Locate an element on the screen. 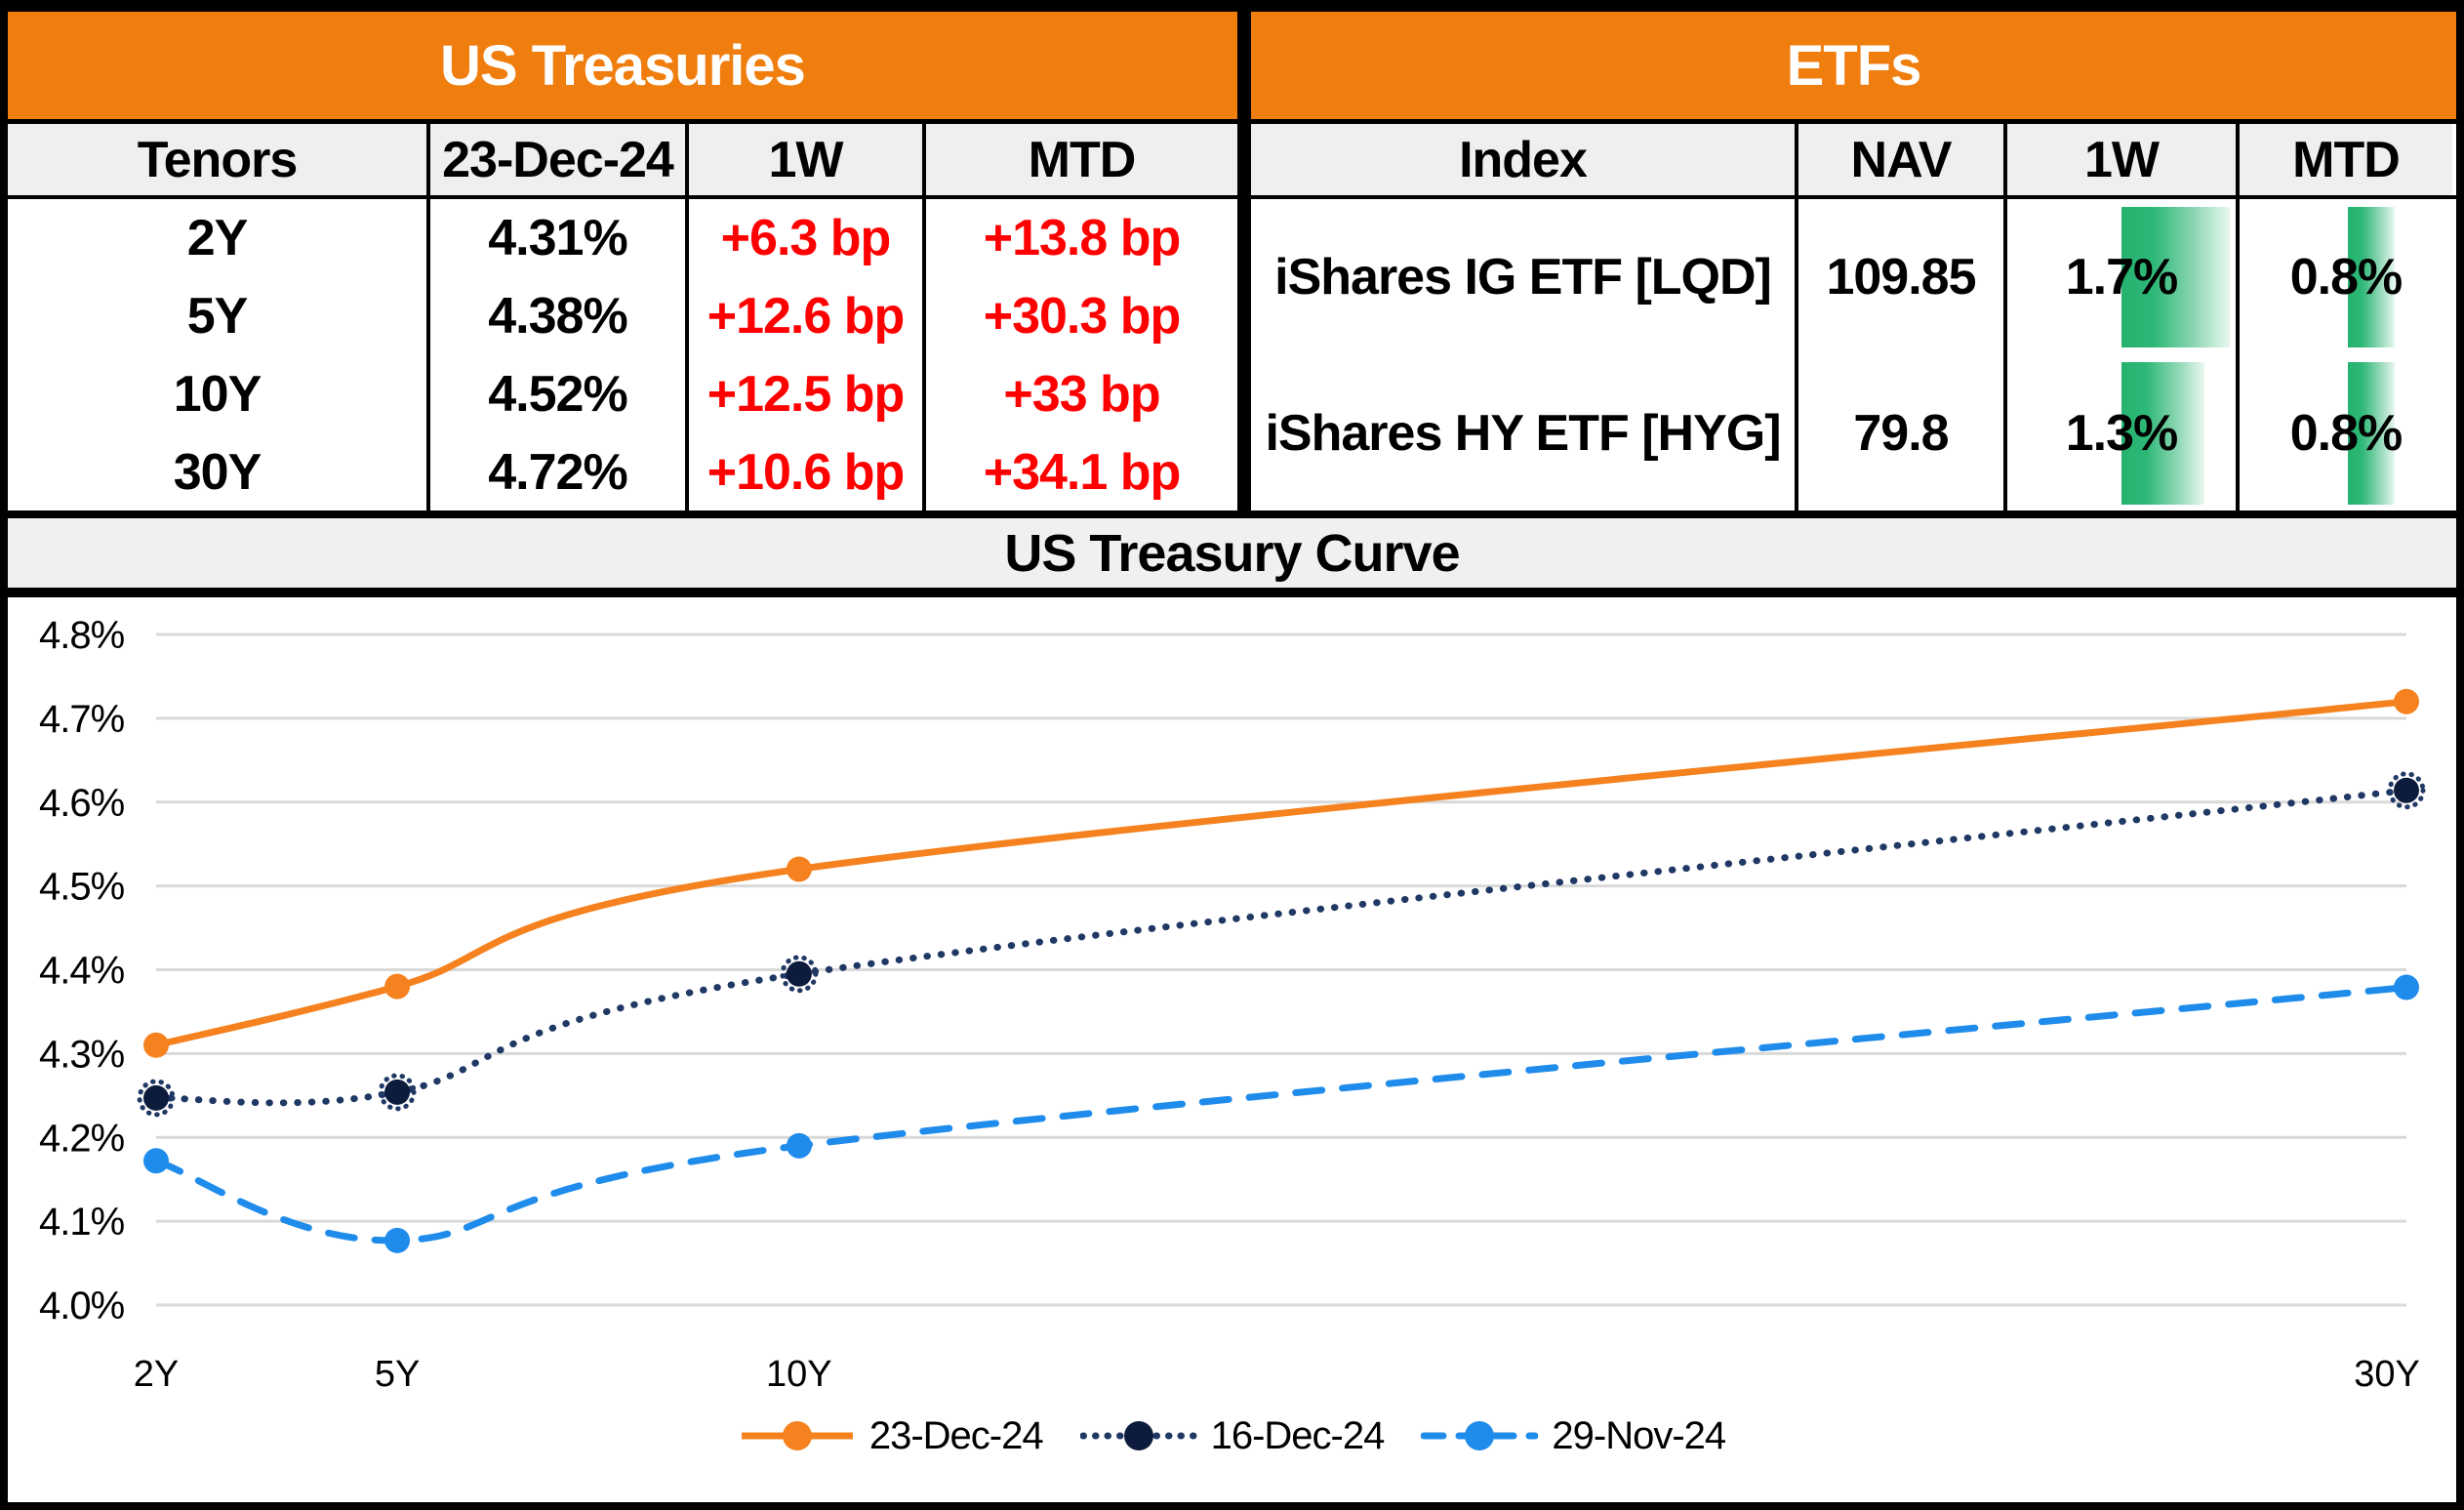 This screenshot has height=1510, width=2464. tenor-label: 30Y is located at coordinates (218, 472).